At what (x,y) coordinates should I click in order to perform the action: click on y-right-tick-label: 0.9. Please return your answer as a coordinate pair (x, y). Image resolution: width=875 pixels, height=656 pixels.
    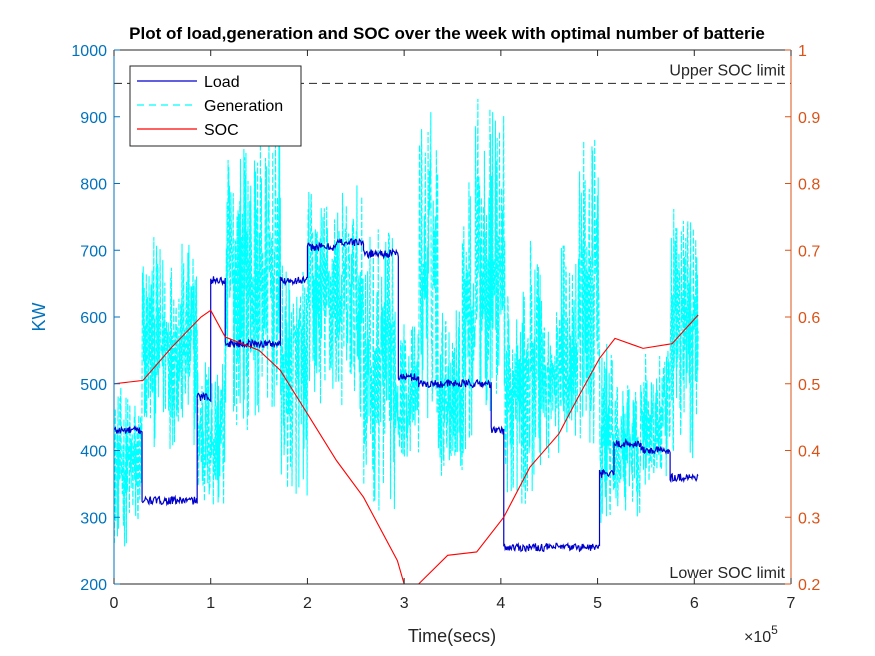
    Looking at the image, I should click on (809, 118).